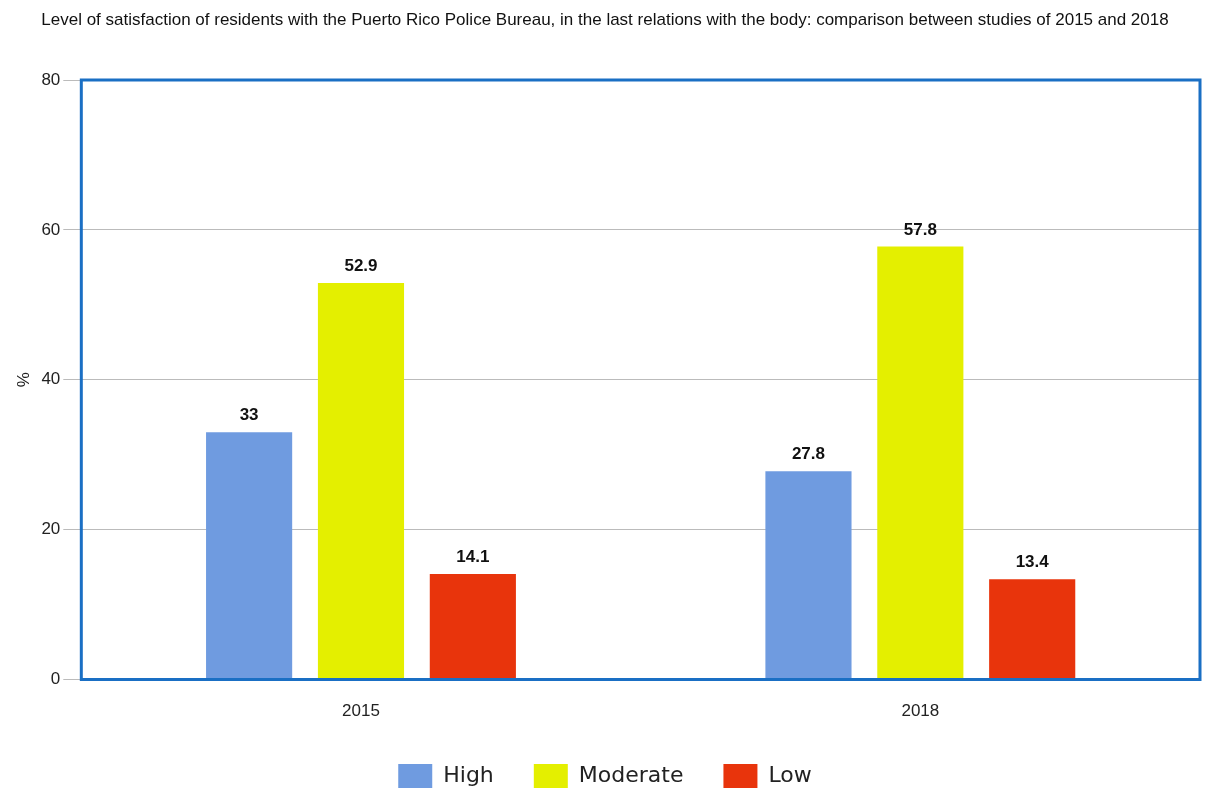 This screenshot has width=1210, height=808. Describe the element at coordinates (808, 454) in the screenshot. I see `data-label: 27.8` at that location.